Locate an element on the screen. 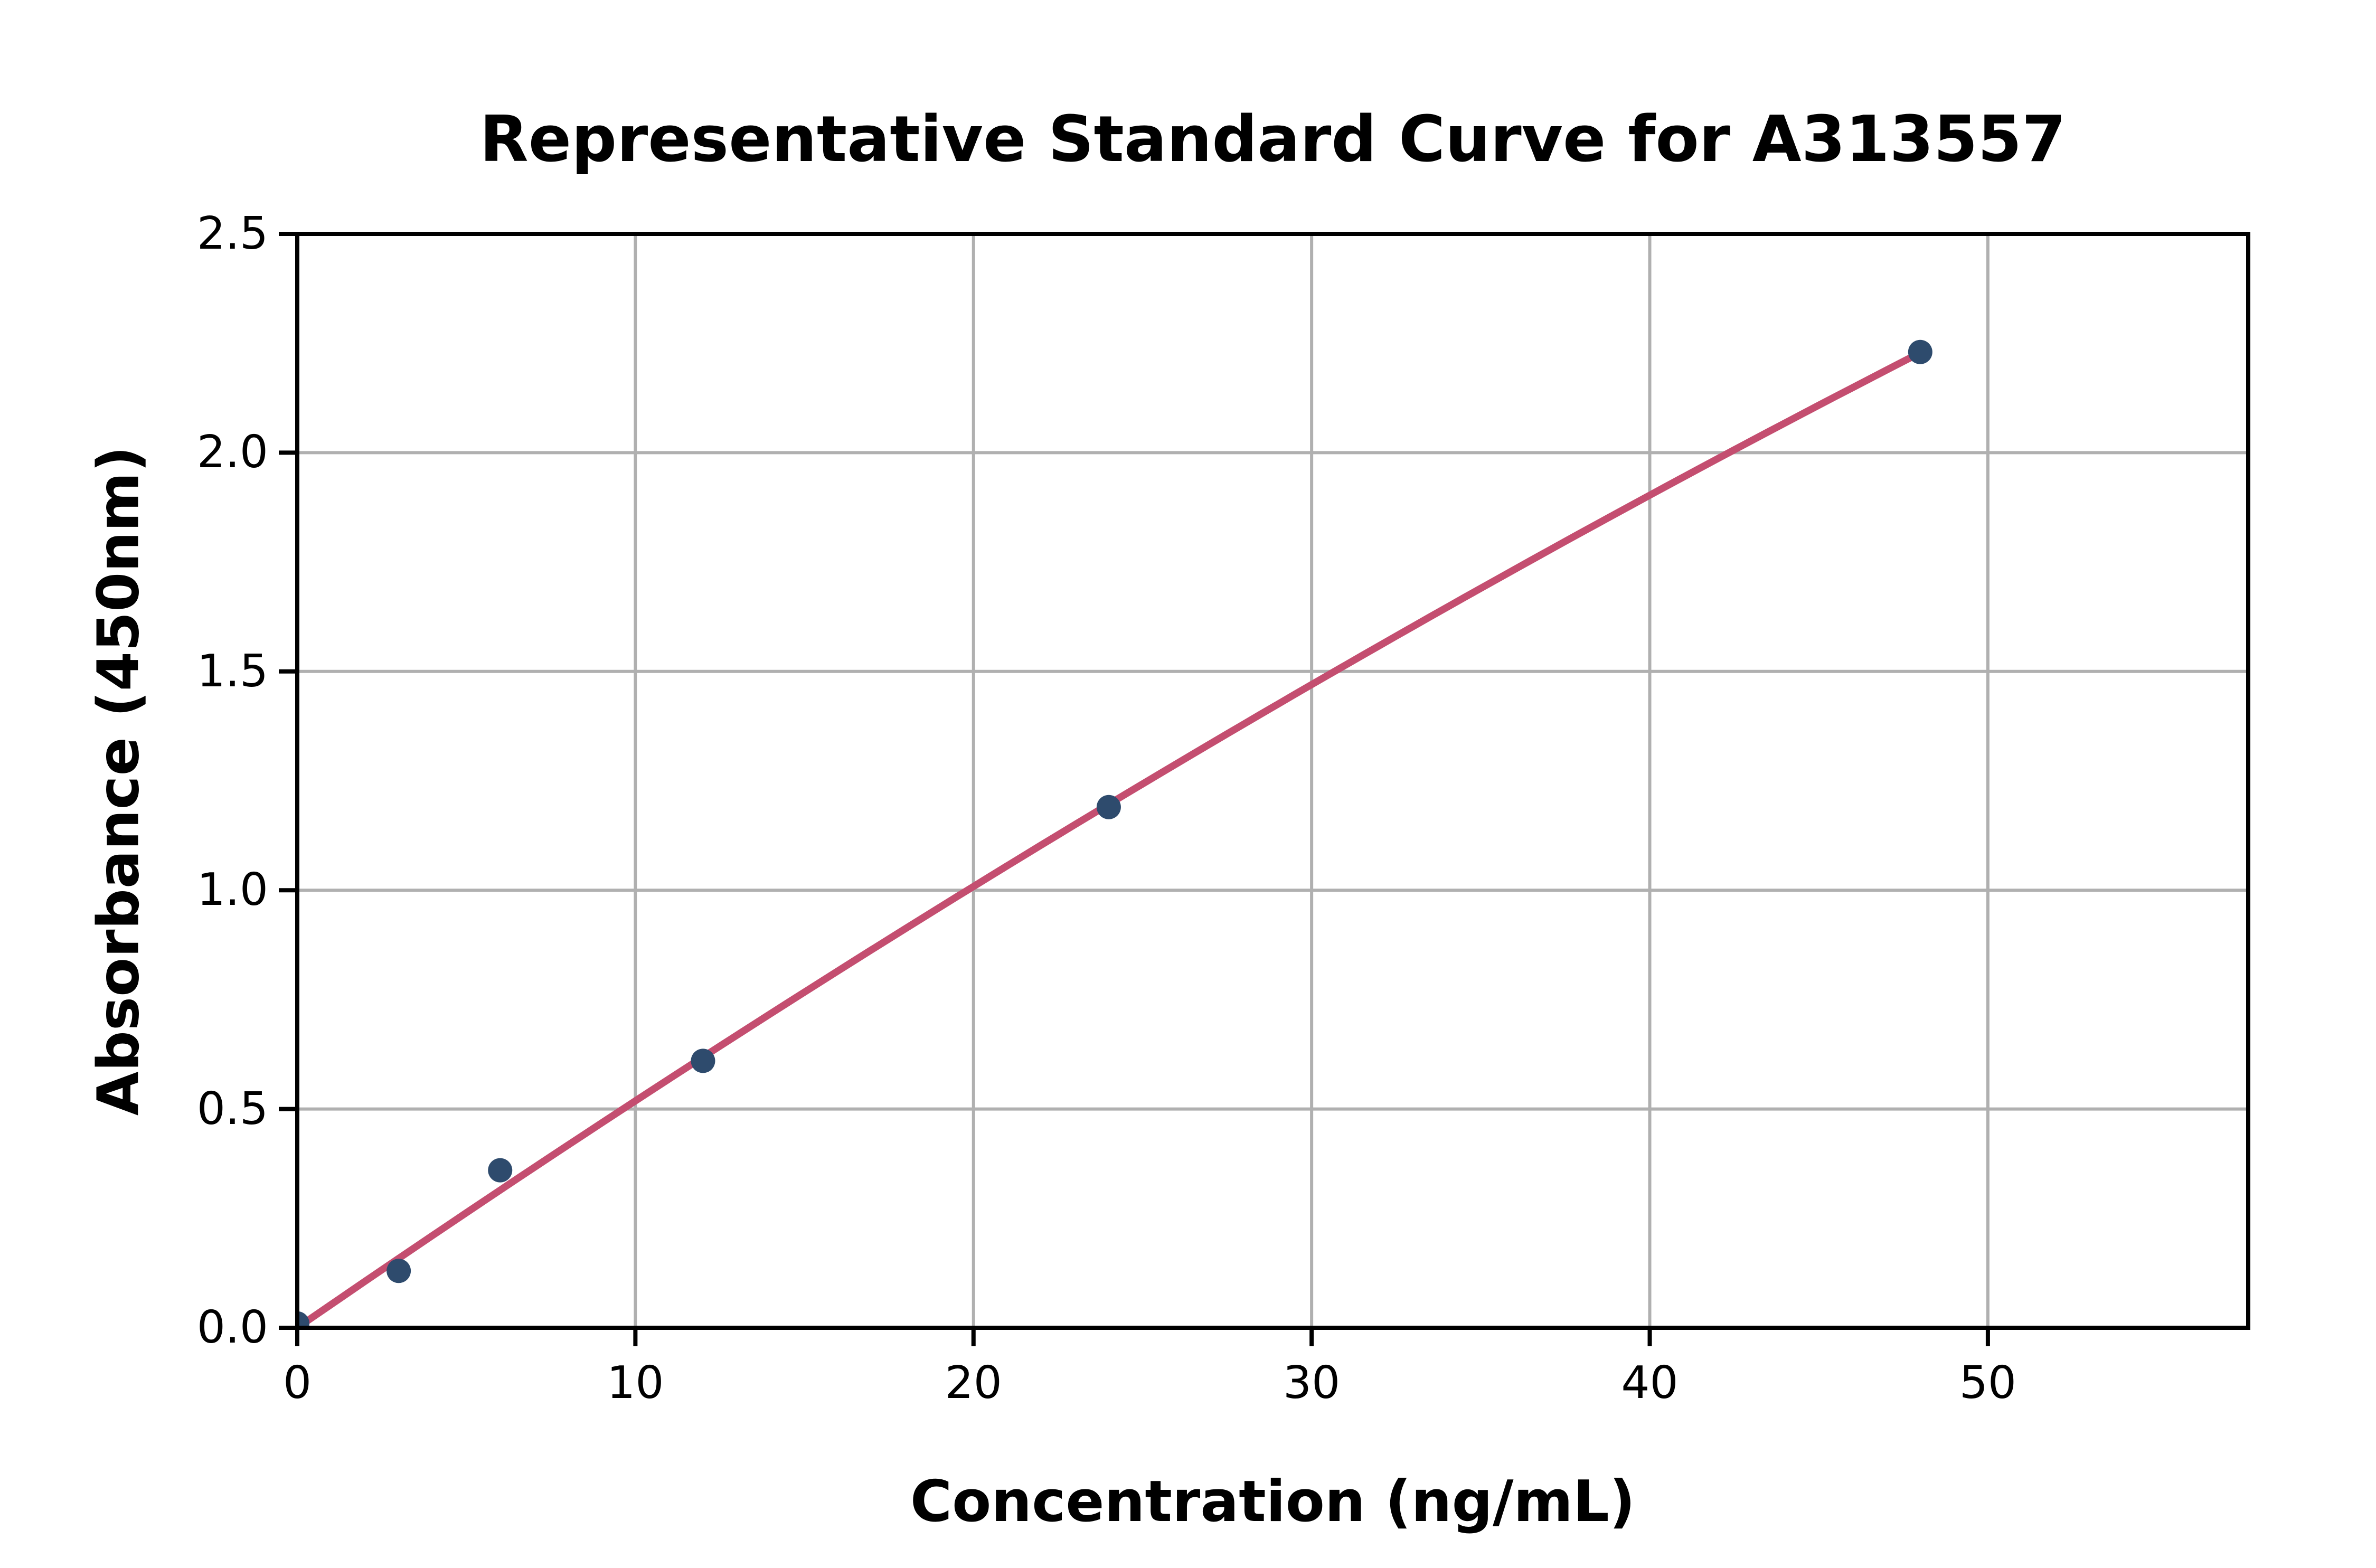  y-tick-label: 2.5 is located at coordinates (232, 234).